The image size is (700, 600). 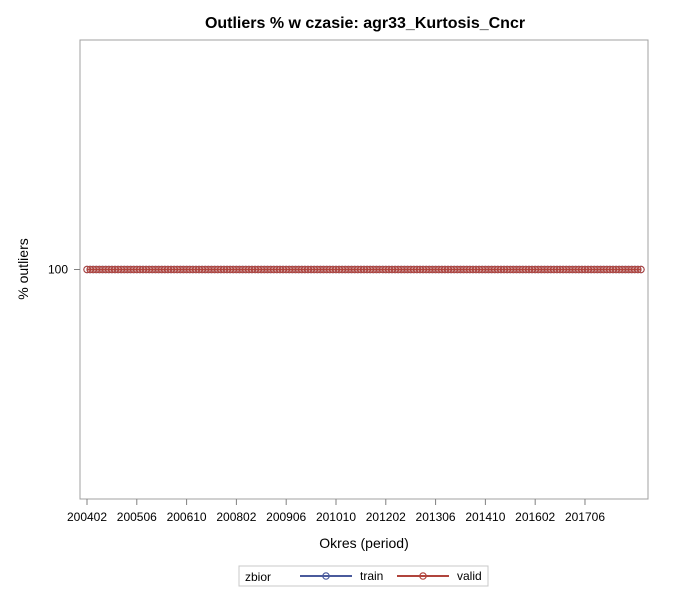 I want to click on x-tick-label: 200906, so click(x=286, y=517).